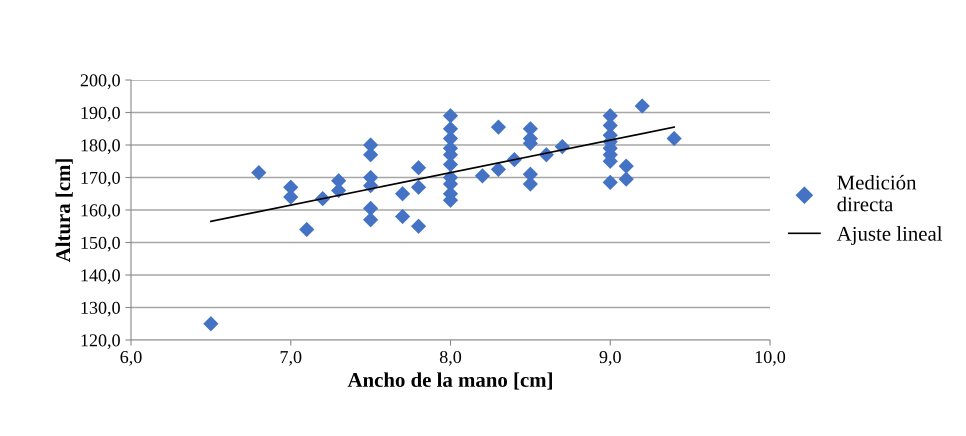  Describe the element at coordinates (131, 358) in the screenshot. I see `x-tick-label: 6,0` at that location.